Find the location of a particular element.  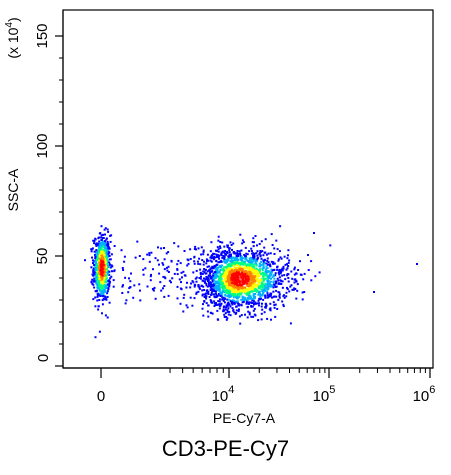

x-tick-1e5: 105 is located at coordinates (324, 386).